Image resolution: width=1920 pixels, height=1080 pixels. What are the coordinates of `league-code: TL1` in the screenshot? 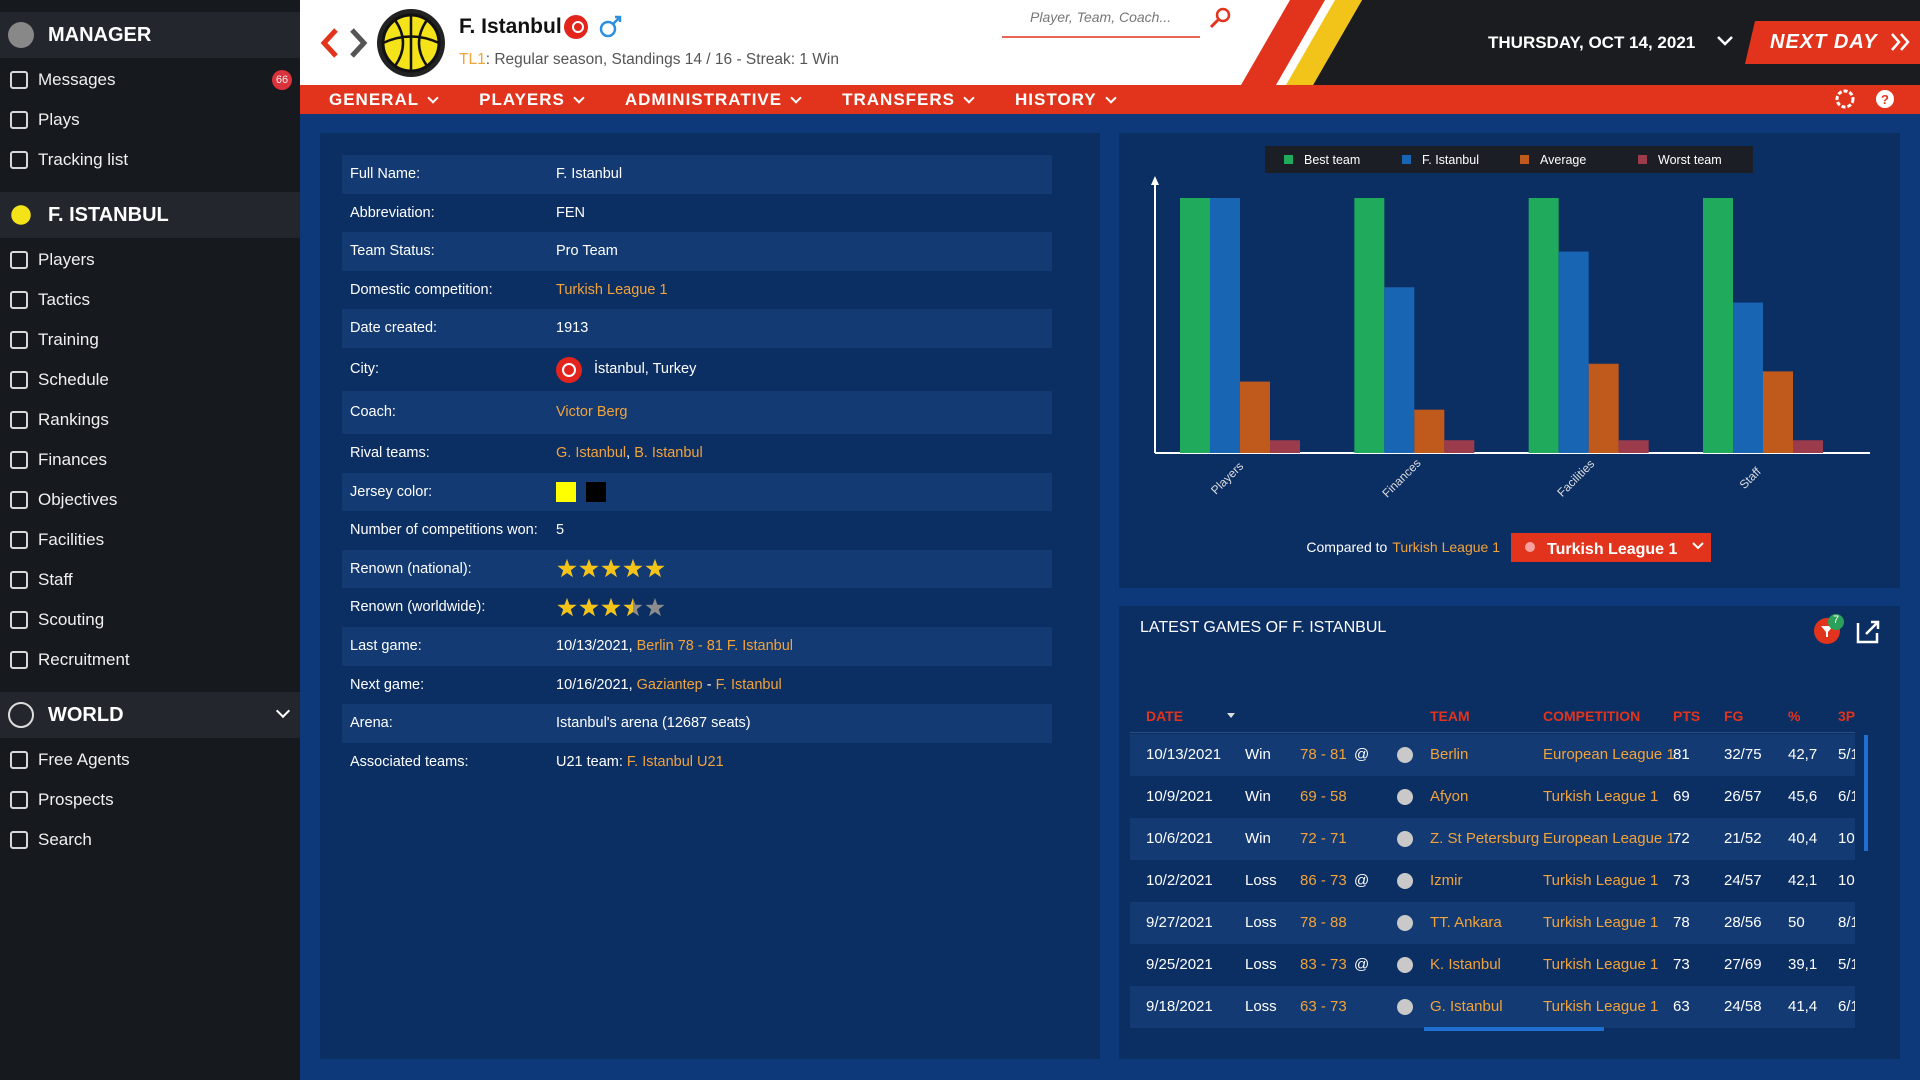 It's located at (472, 59).